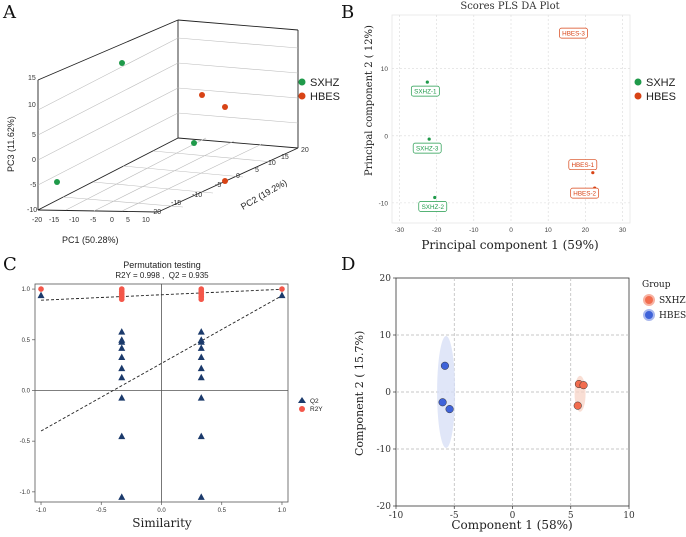 The height and width of the screenshot is (537, 686). I want to click on pc-regression-q2, so click(161, 363).